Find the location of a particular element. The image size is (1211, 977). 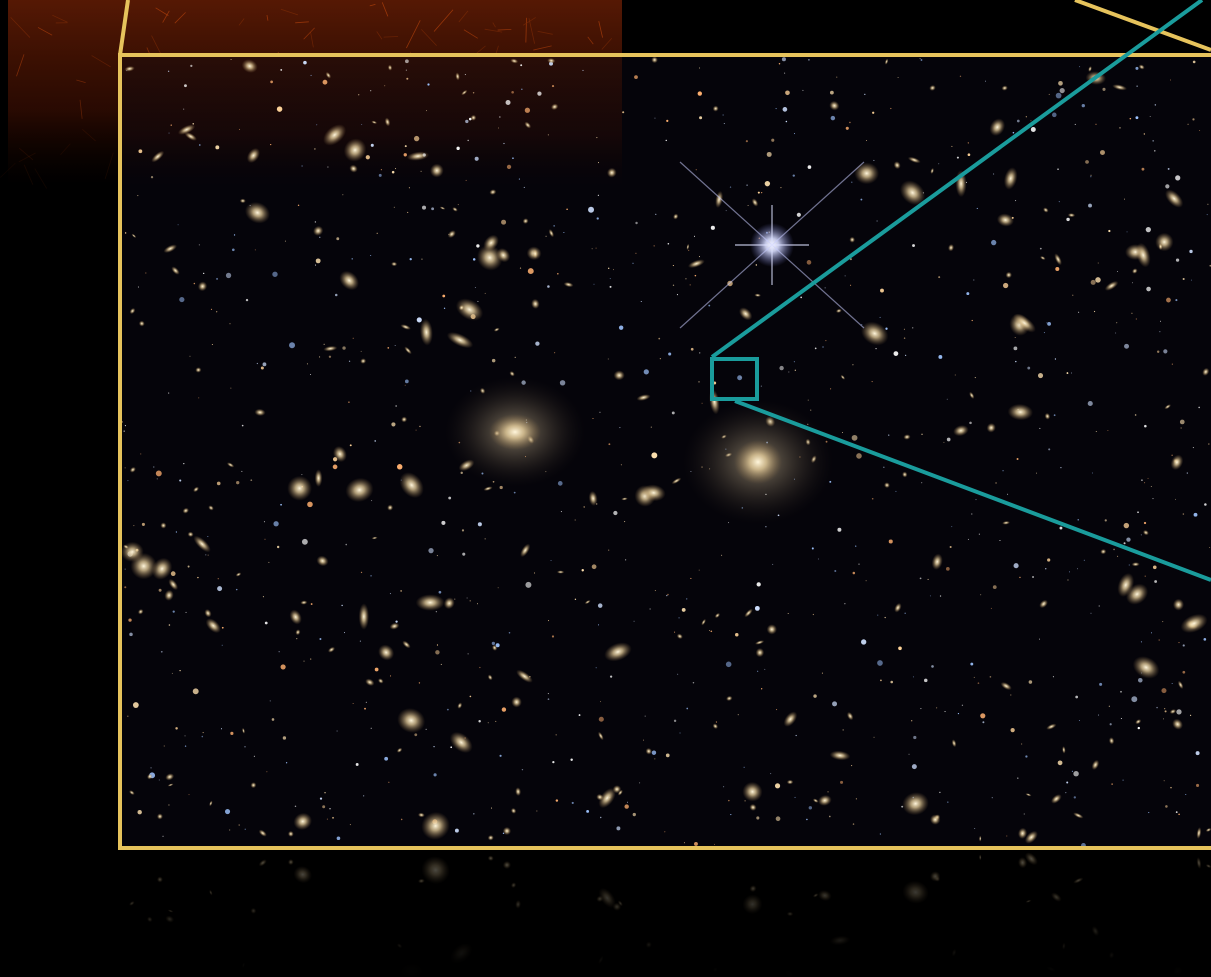

inset-link is located at coordinates (972, 490).